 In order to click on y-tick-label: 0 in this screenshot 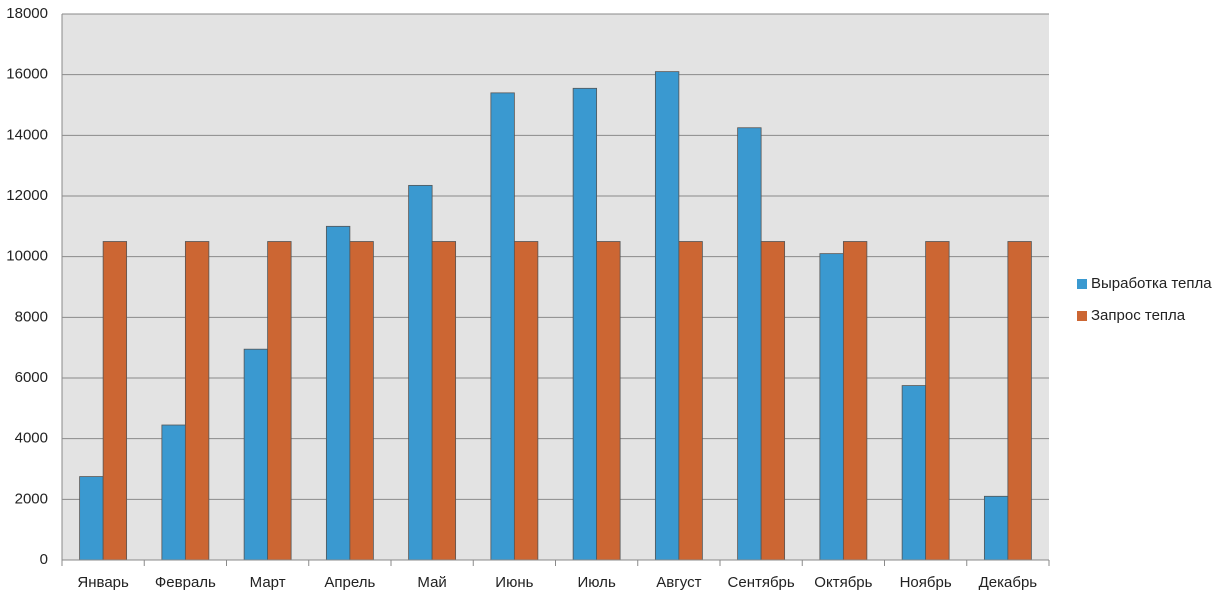, I will do `click(44, 559)`.